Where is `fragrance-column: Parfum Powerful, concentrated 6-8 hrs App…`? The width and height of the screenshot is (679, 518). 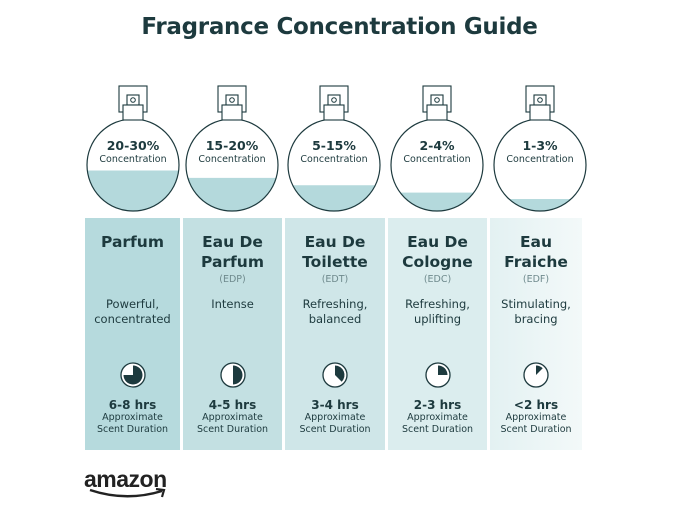
fragrance-column: Parfum Powerful, concentrated 6-8 hrs App… is located at coordinates (132, 334).